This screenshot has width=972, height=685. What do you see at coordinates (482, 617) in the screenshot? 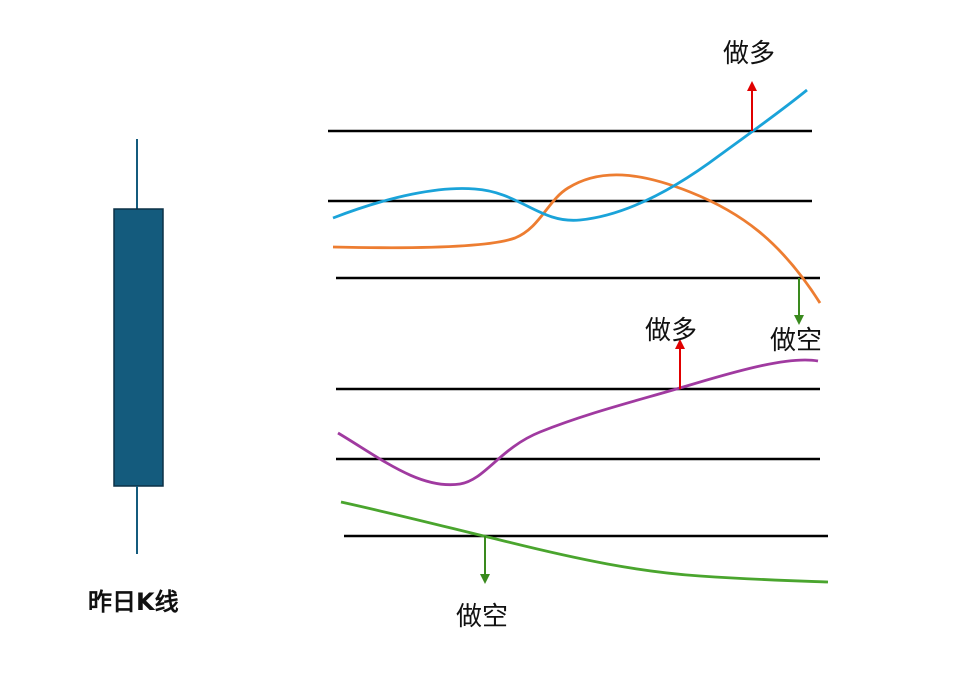
I see `short-label-bottom: 做空` at bounding box center [482, 617].